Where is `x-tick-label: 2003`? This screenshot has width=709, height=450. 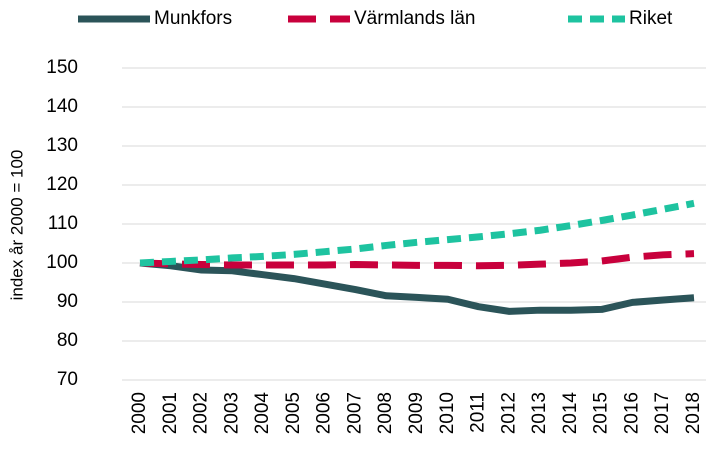 x-tick-label: 2003 is located at coordinates (231, 413).